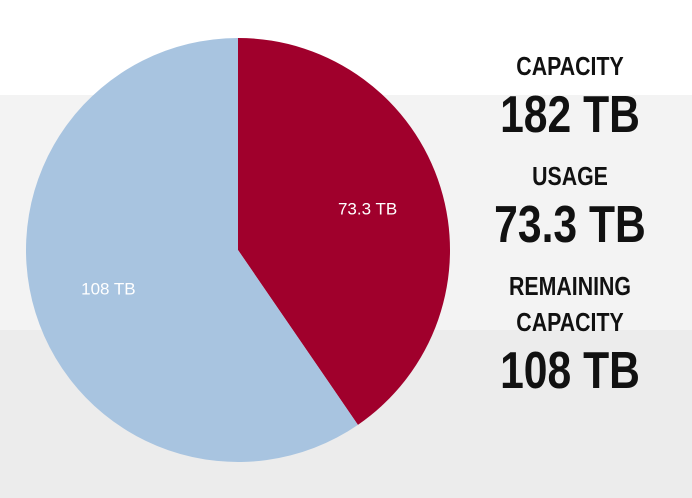 Image resolution: width=692 pixels, height=498 pixels. I want to click on stat-label: CAPACITY, so click(570, 66).